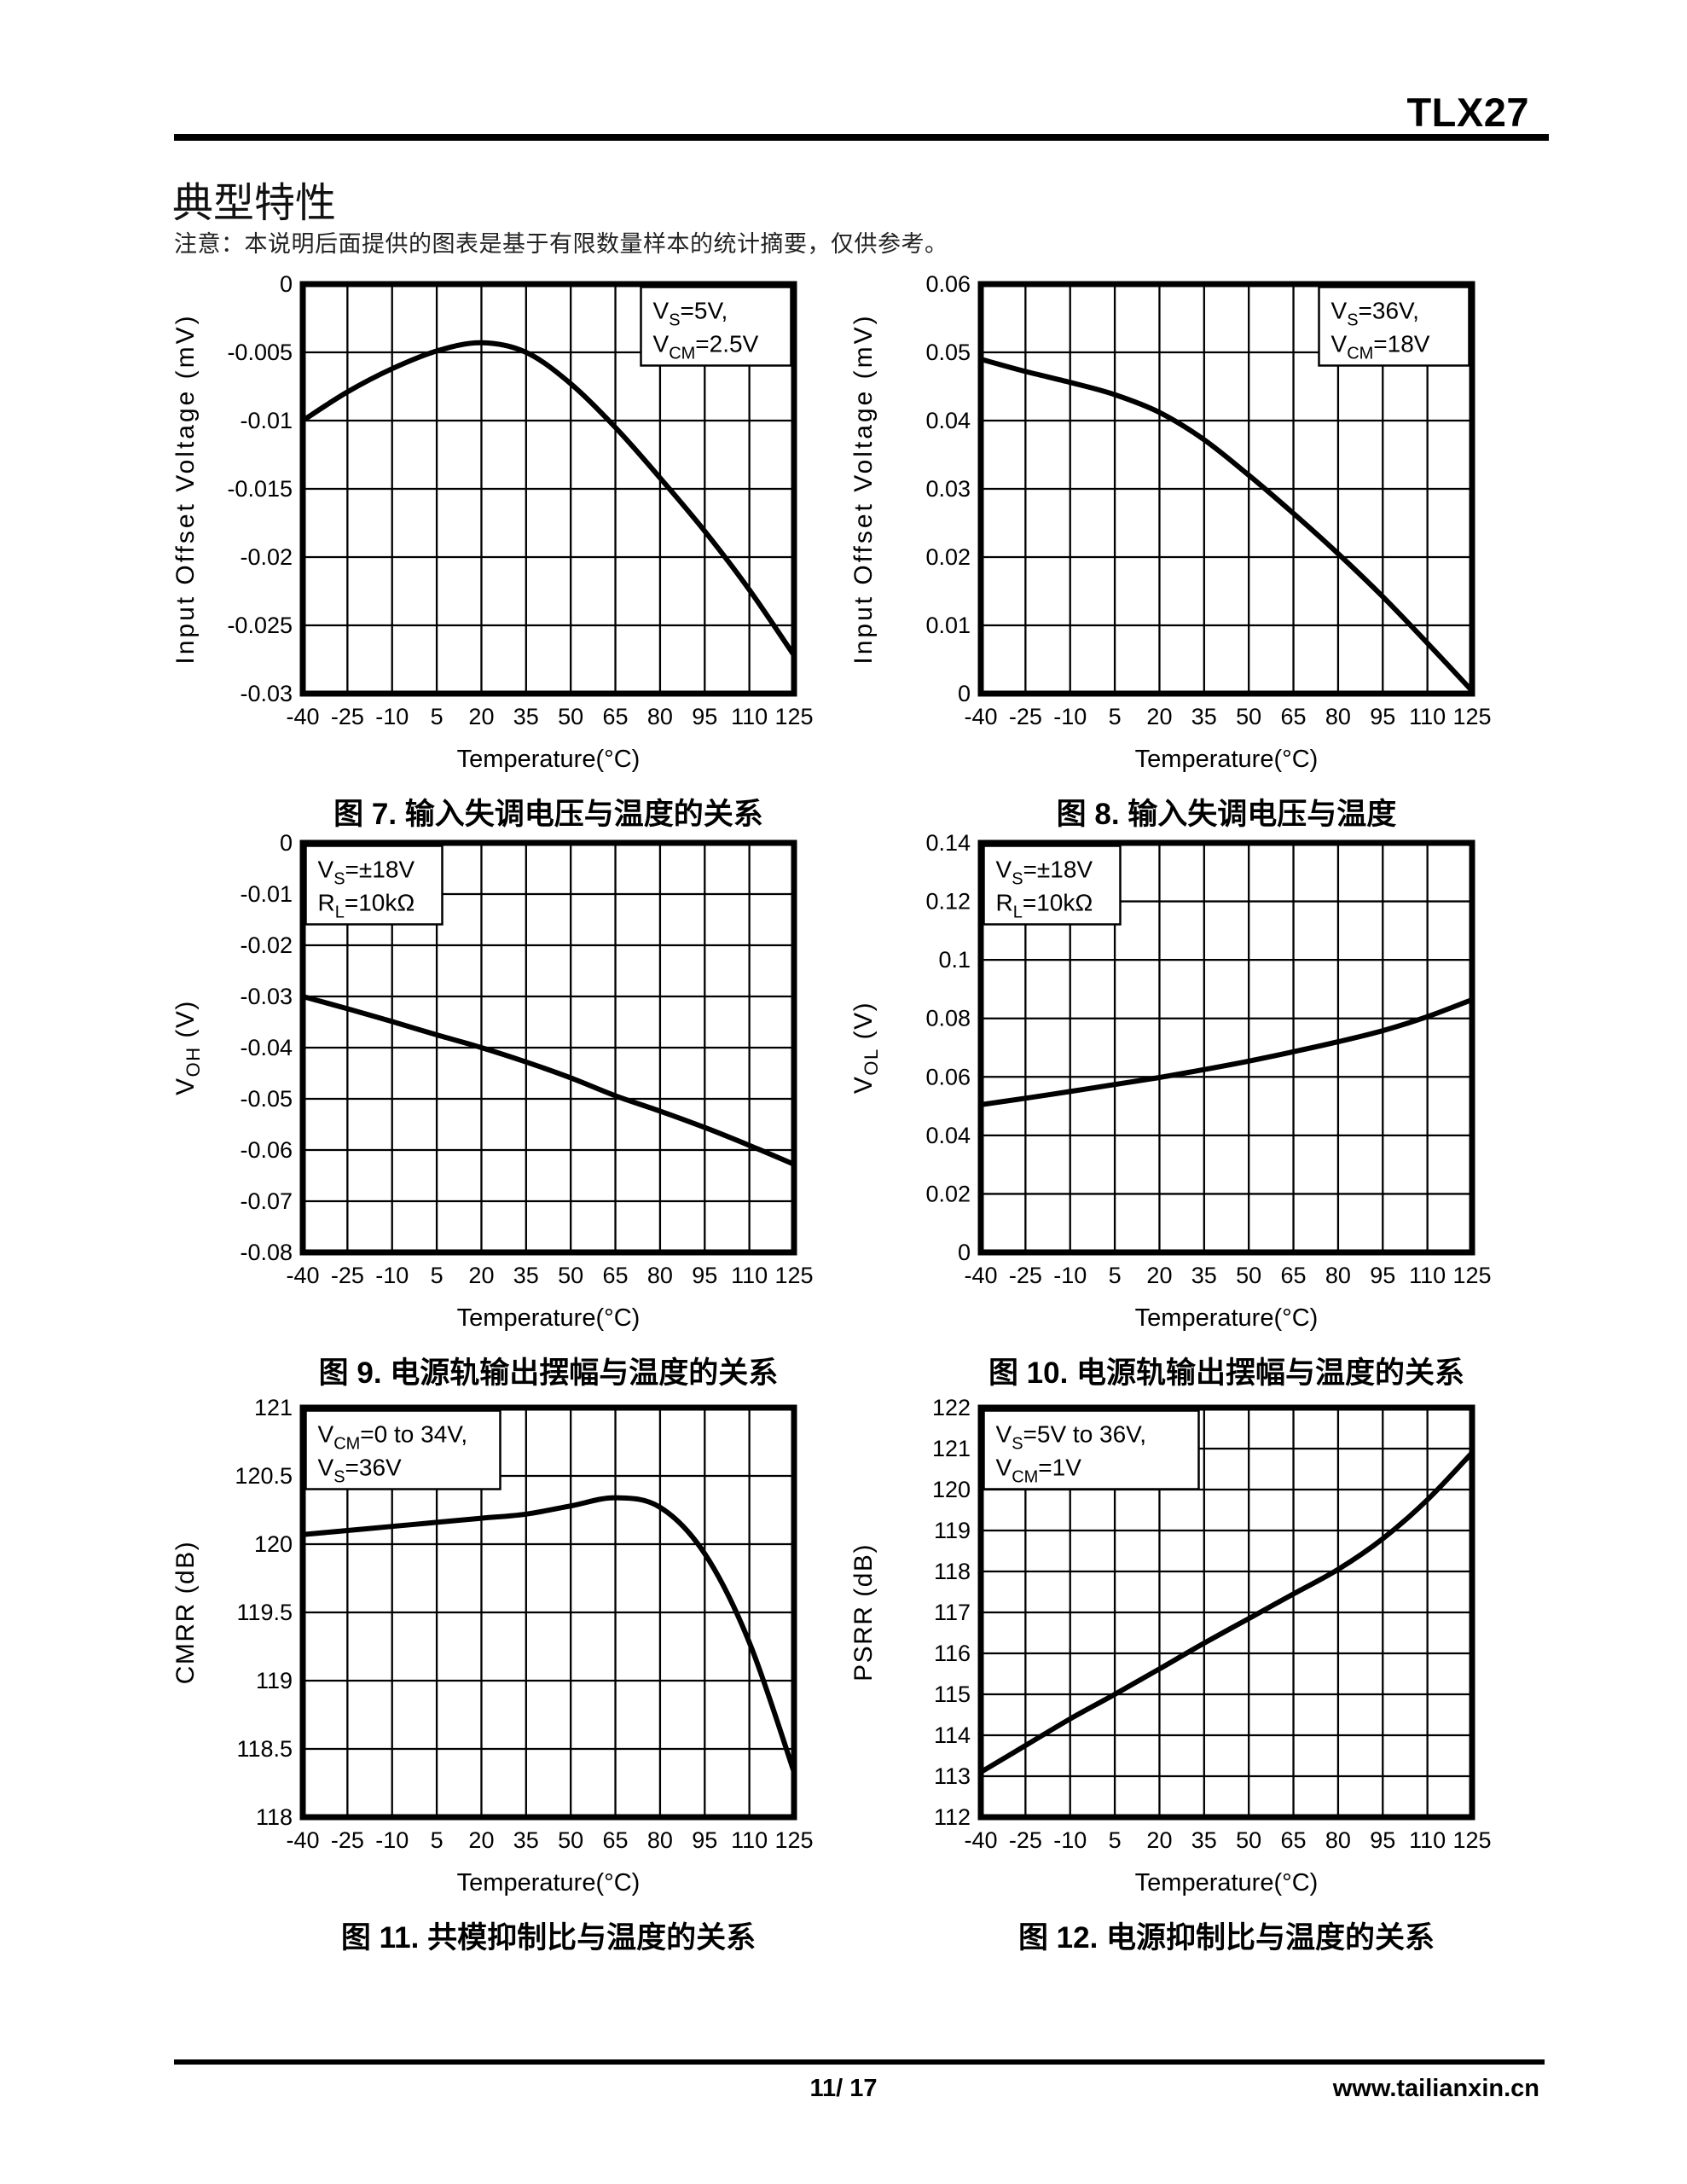 This screenshot has height=2184, width=1687. I want to click on condition-line: VS=5V to 36V,, so click(1071, 1437).